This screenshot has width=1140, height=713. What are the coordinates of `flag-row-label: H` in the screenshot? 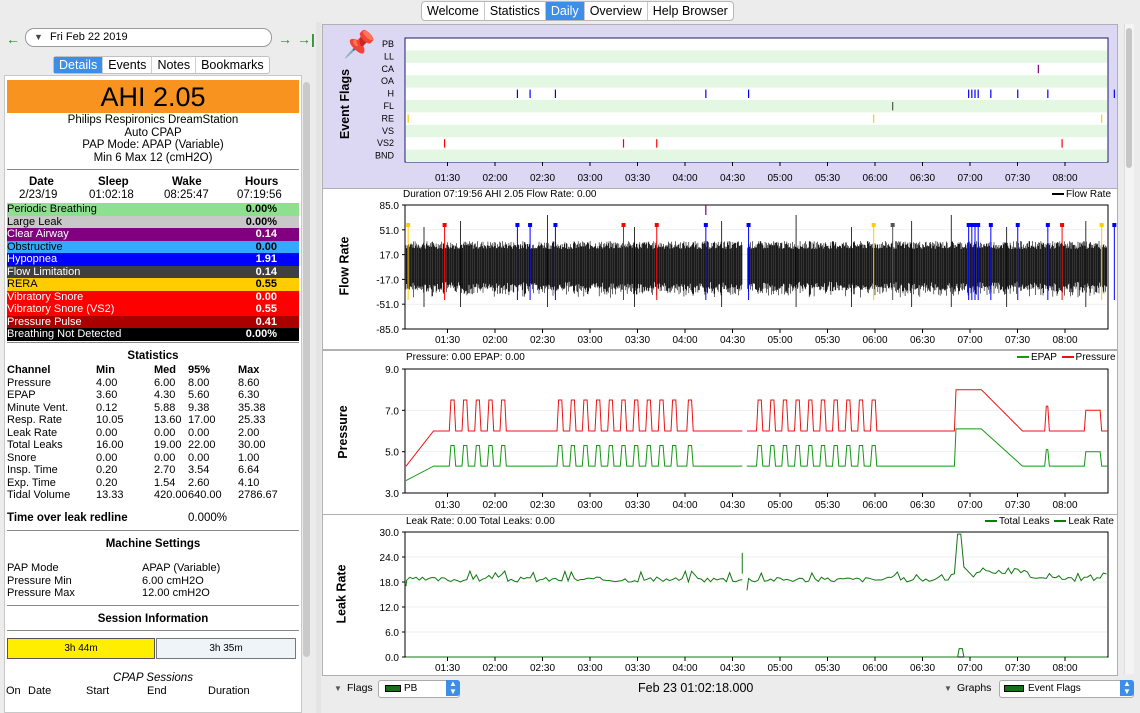 It's located at (391, 94).